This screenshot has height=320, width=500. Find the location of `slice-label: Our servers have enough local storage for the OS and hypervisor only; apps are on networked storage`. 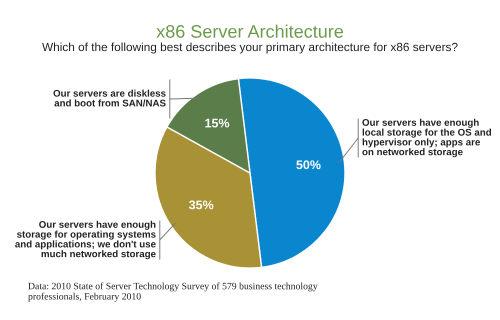

slice-label: Our servers have enough local storage for the OS and hypervisor only; apps are on networked storage is located at coordinates (427, 138).